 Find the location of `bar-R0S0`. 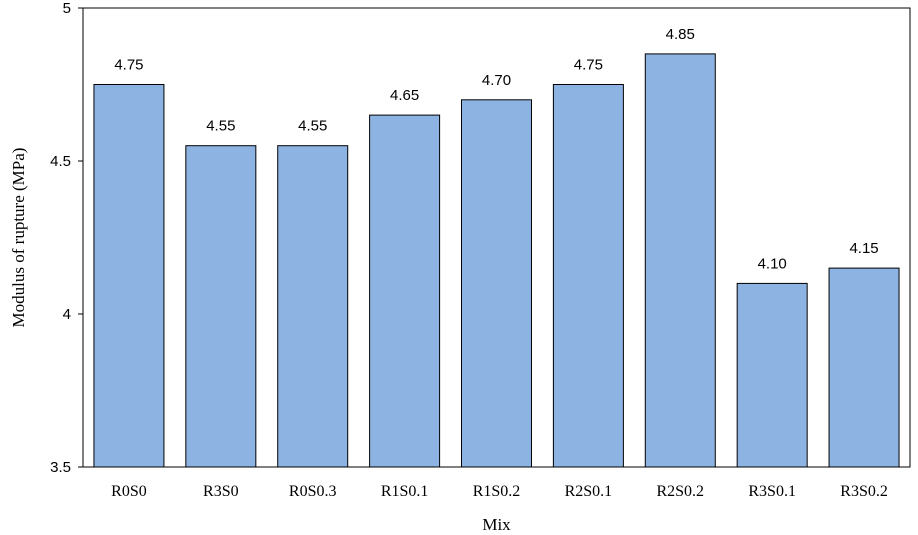

bar-R0S0 is located at coordinates (129, 276).